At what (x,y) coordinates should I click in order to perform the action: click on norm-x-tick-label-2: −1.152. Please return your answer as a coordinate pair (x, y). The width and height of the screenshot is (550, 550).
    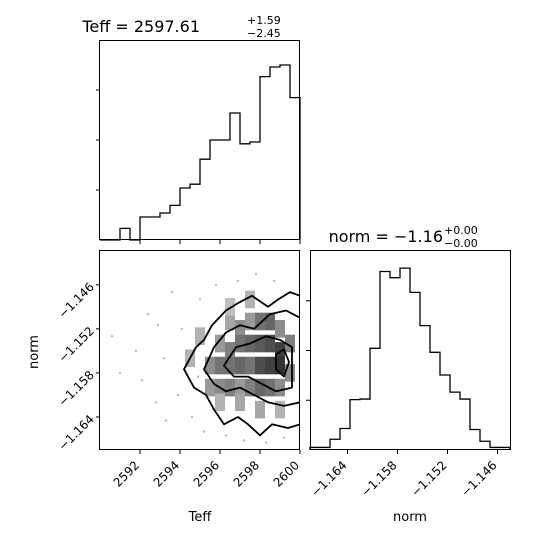
    Looking at the image, I should click on (428, 478).